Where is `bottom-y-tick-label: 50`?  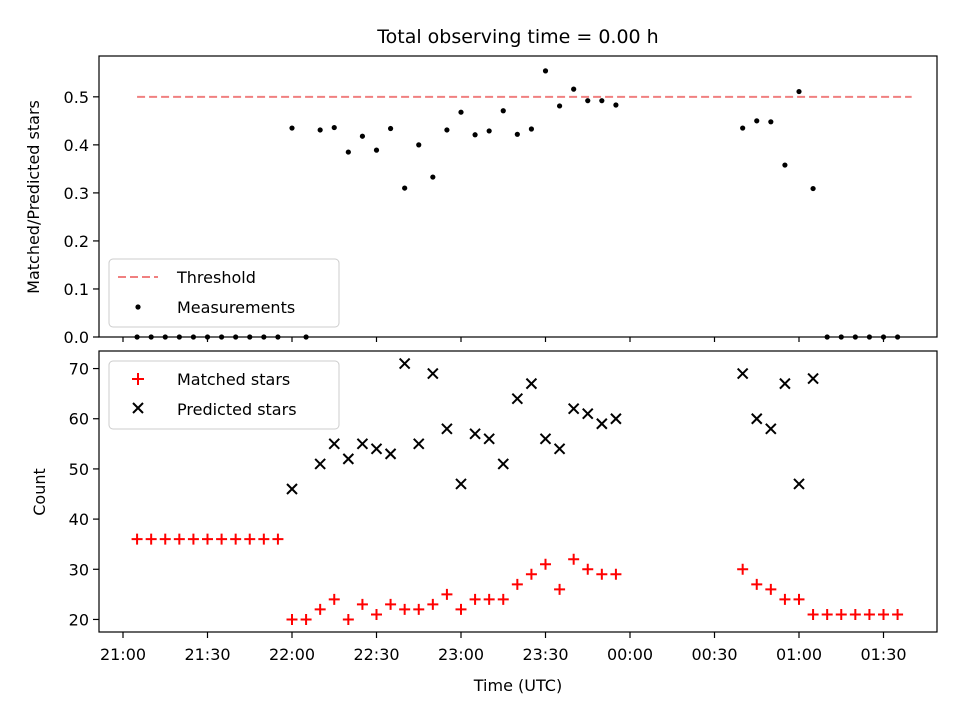
bottom-y-tick-label: 50 is located at coordinates (79, 469).